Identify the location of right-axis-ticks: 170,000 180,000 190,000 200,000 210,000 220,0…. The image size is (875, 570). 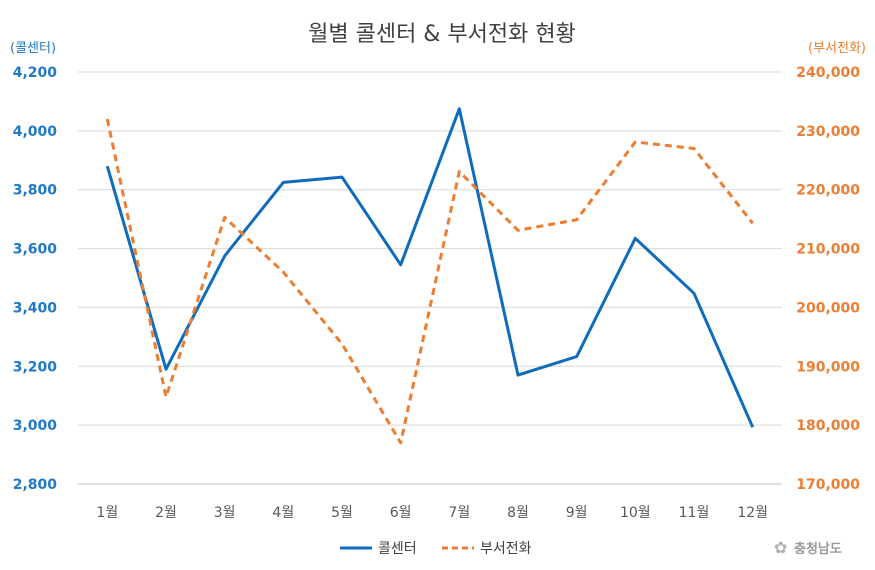
(828, 279).